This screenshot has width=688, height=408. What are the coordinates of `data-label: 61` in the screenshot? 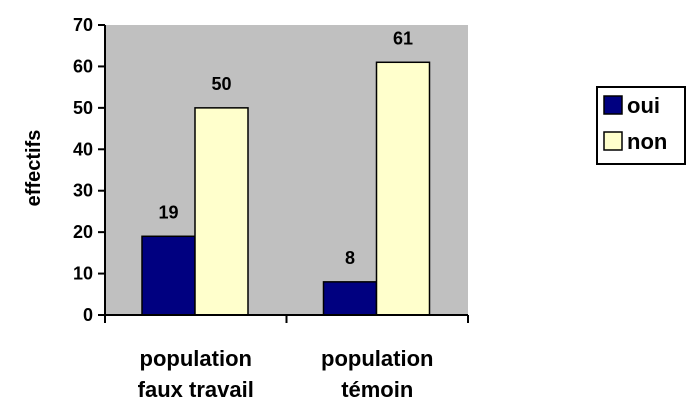 It's located at (403, 38).